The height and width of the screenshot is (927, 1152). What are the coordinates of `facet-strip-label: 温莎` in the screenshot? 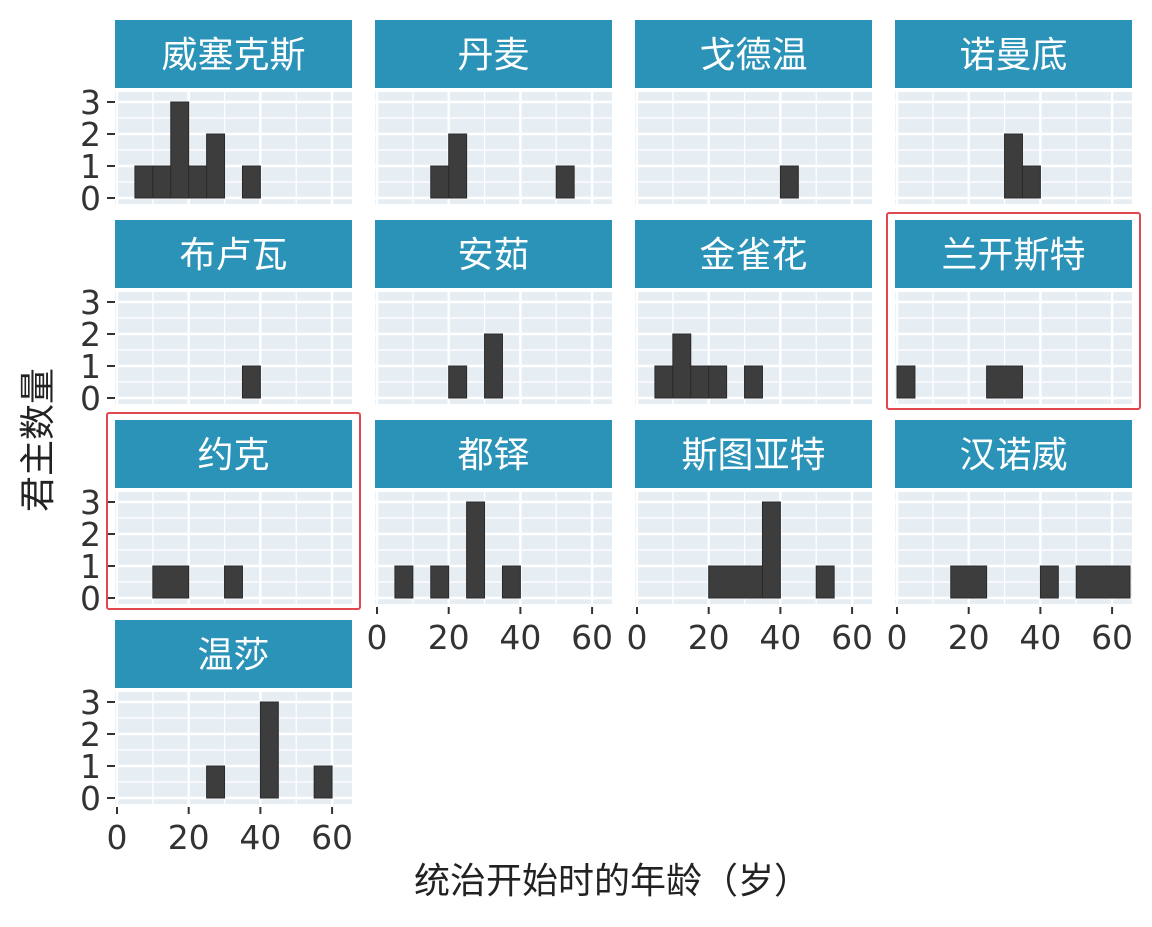 It's located at (233, 655).